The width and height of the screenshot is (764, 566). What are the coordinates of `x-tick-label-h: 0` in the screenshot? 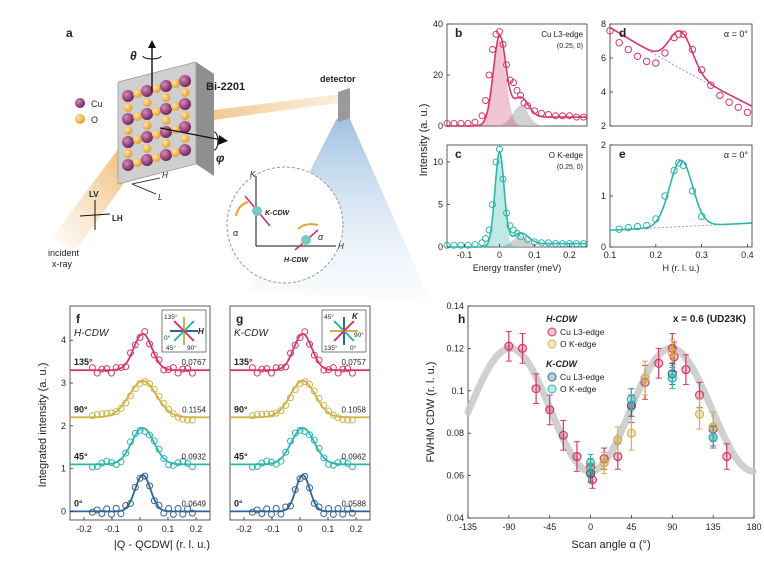 It's located at (590, 527).